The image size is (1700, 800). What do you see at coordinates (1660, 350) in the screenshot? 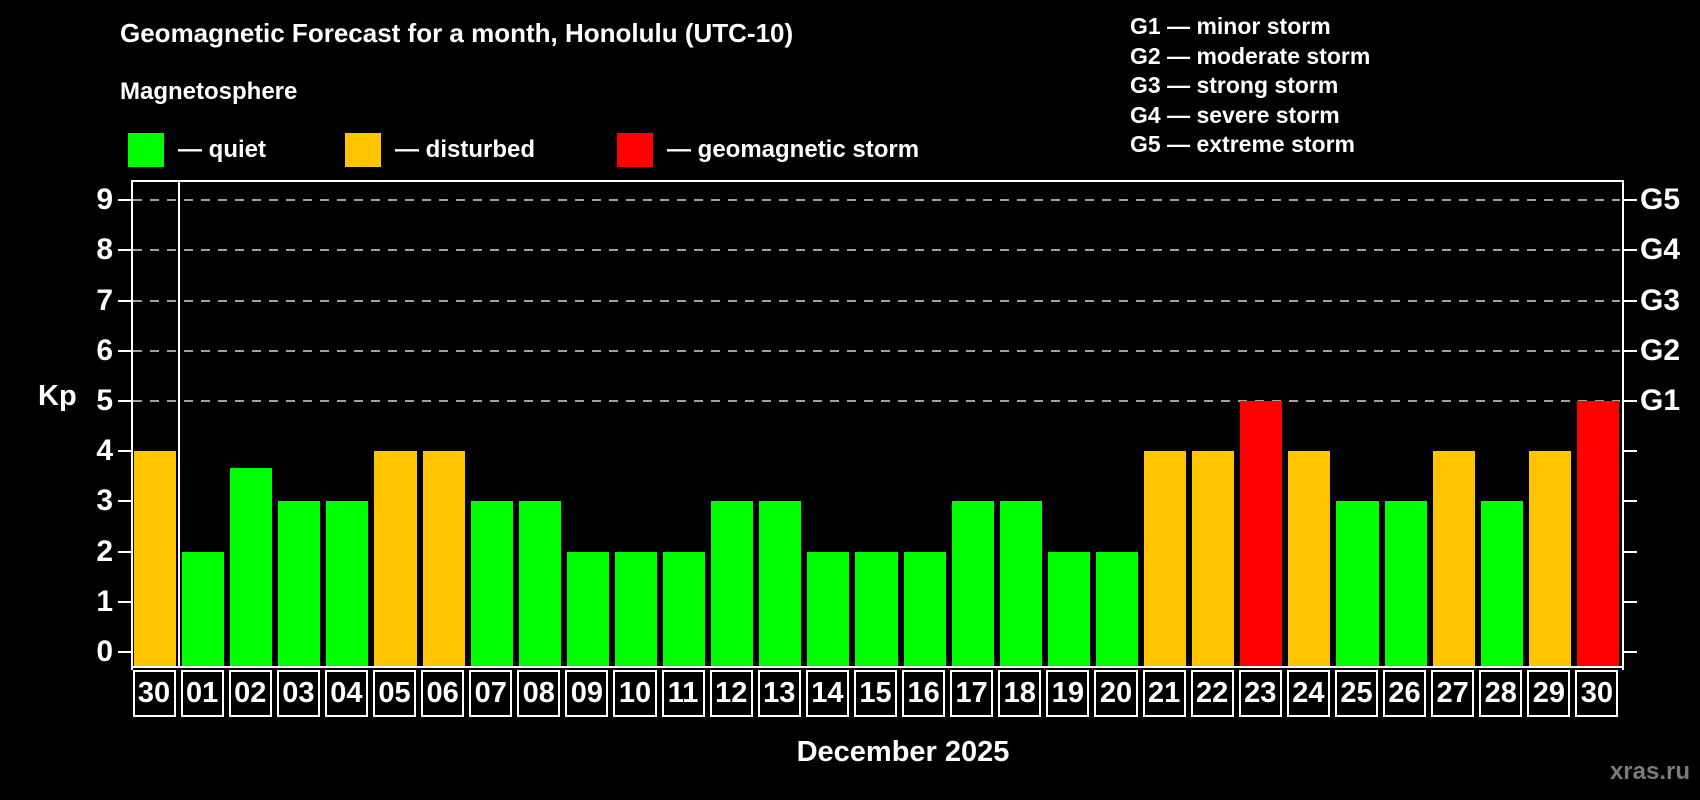
I see `g-axis-label-G2: G2` at bounding box center [1660, 350].